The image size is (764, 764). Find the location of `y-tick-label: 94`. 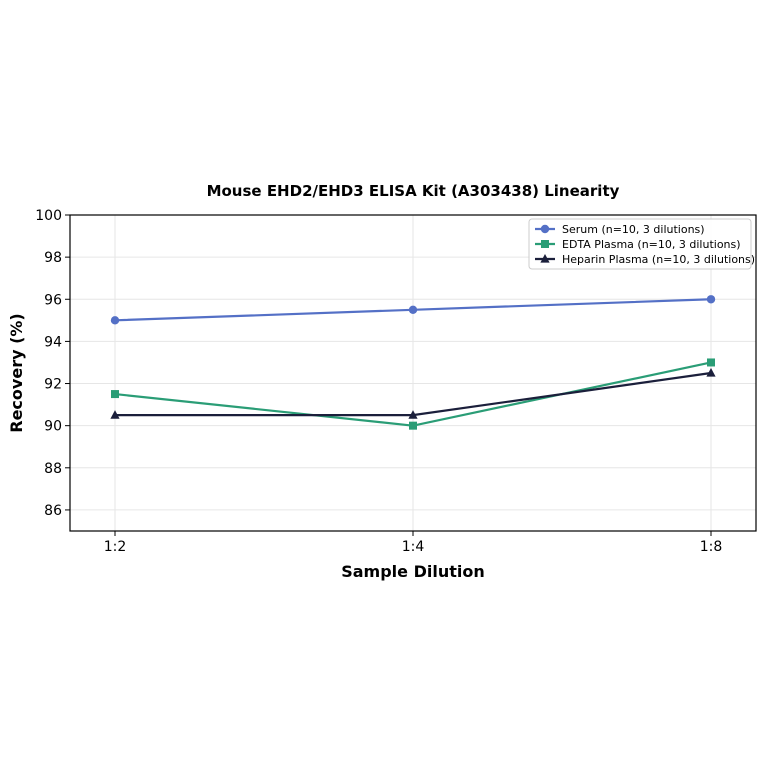

y-tick-label: 94 is located at coordinates (53, 342).